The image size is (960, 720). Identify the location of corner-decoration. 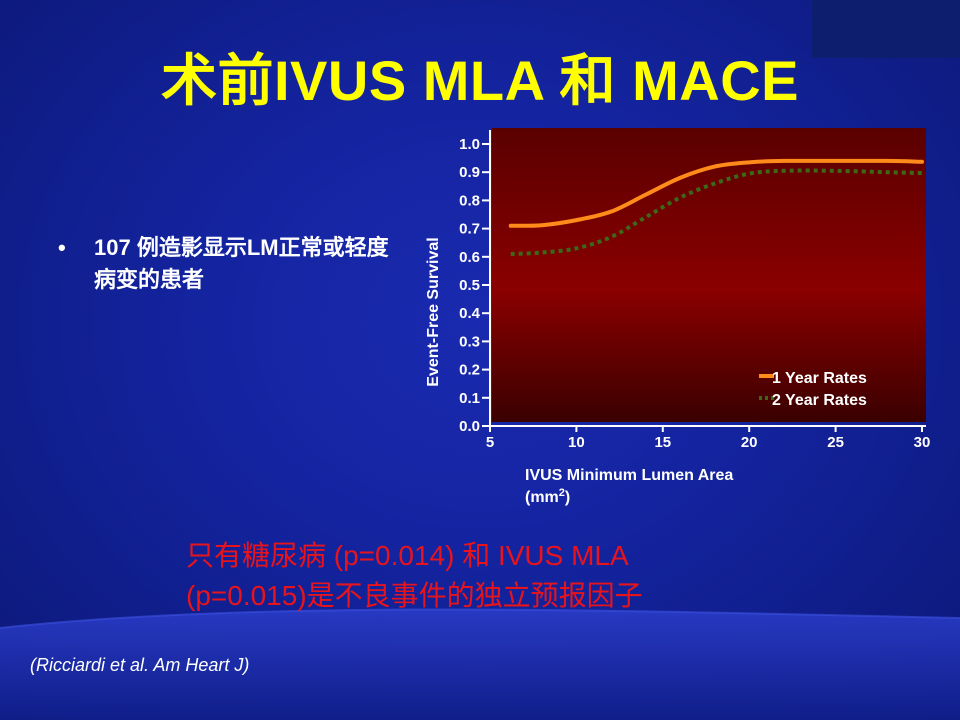
(886, 29).